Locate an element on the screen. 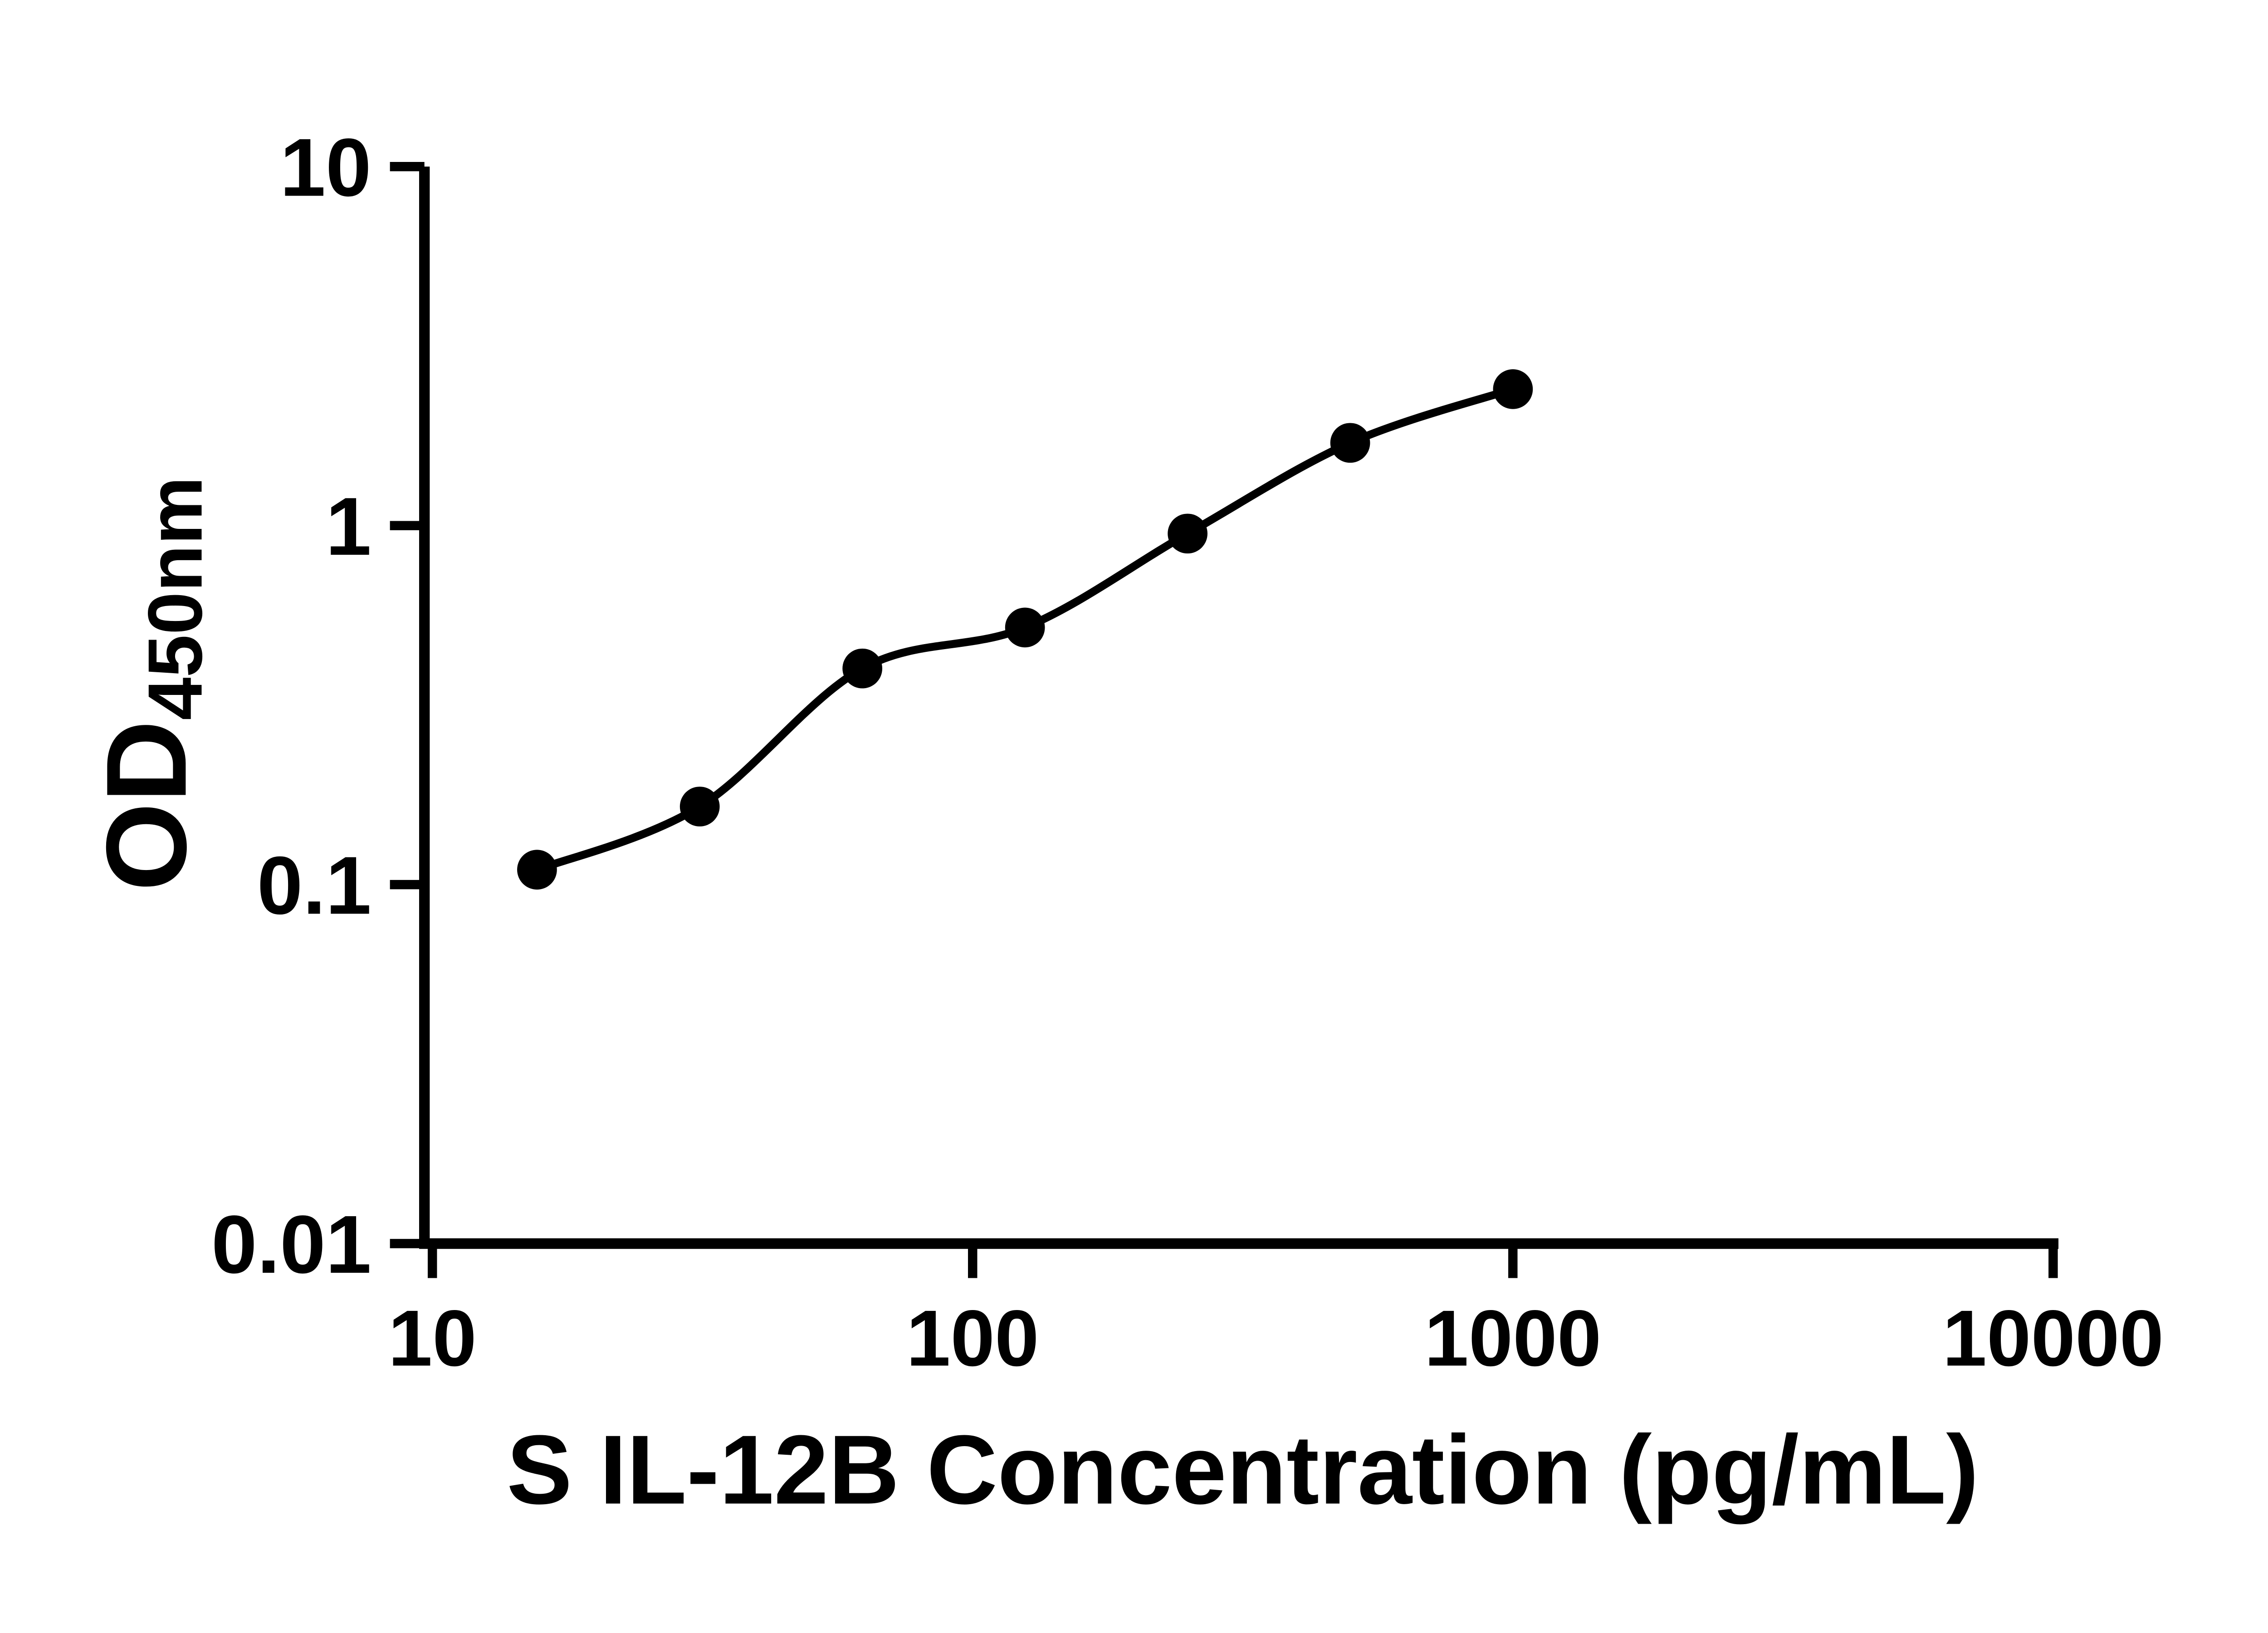  svg-text: OD450nm is located at coordinates (150, 683).